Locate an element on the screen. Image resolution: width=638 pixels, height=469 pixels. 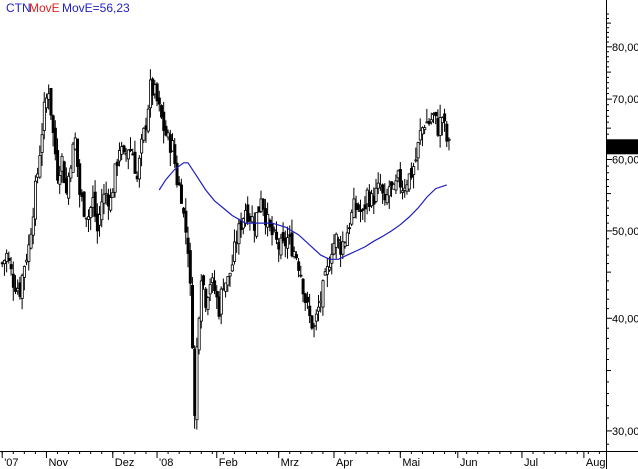
x-tick-label: Mrz is located at coordinates (290, 463).